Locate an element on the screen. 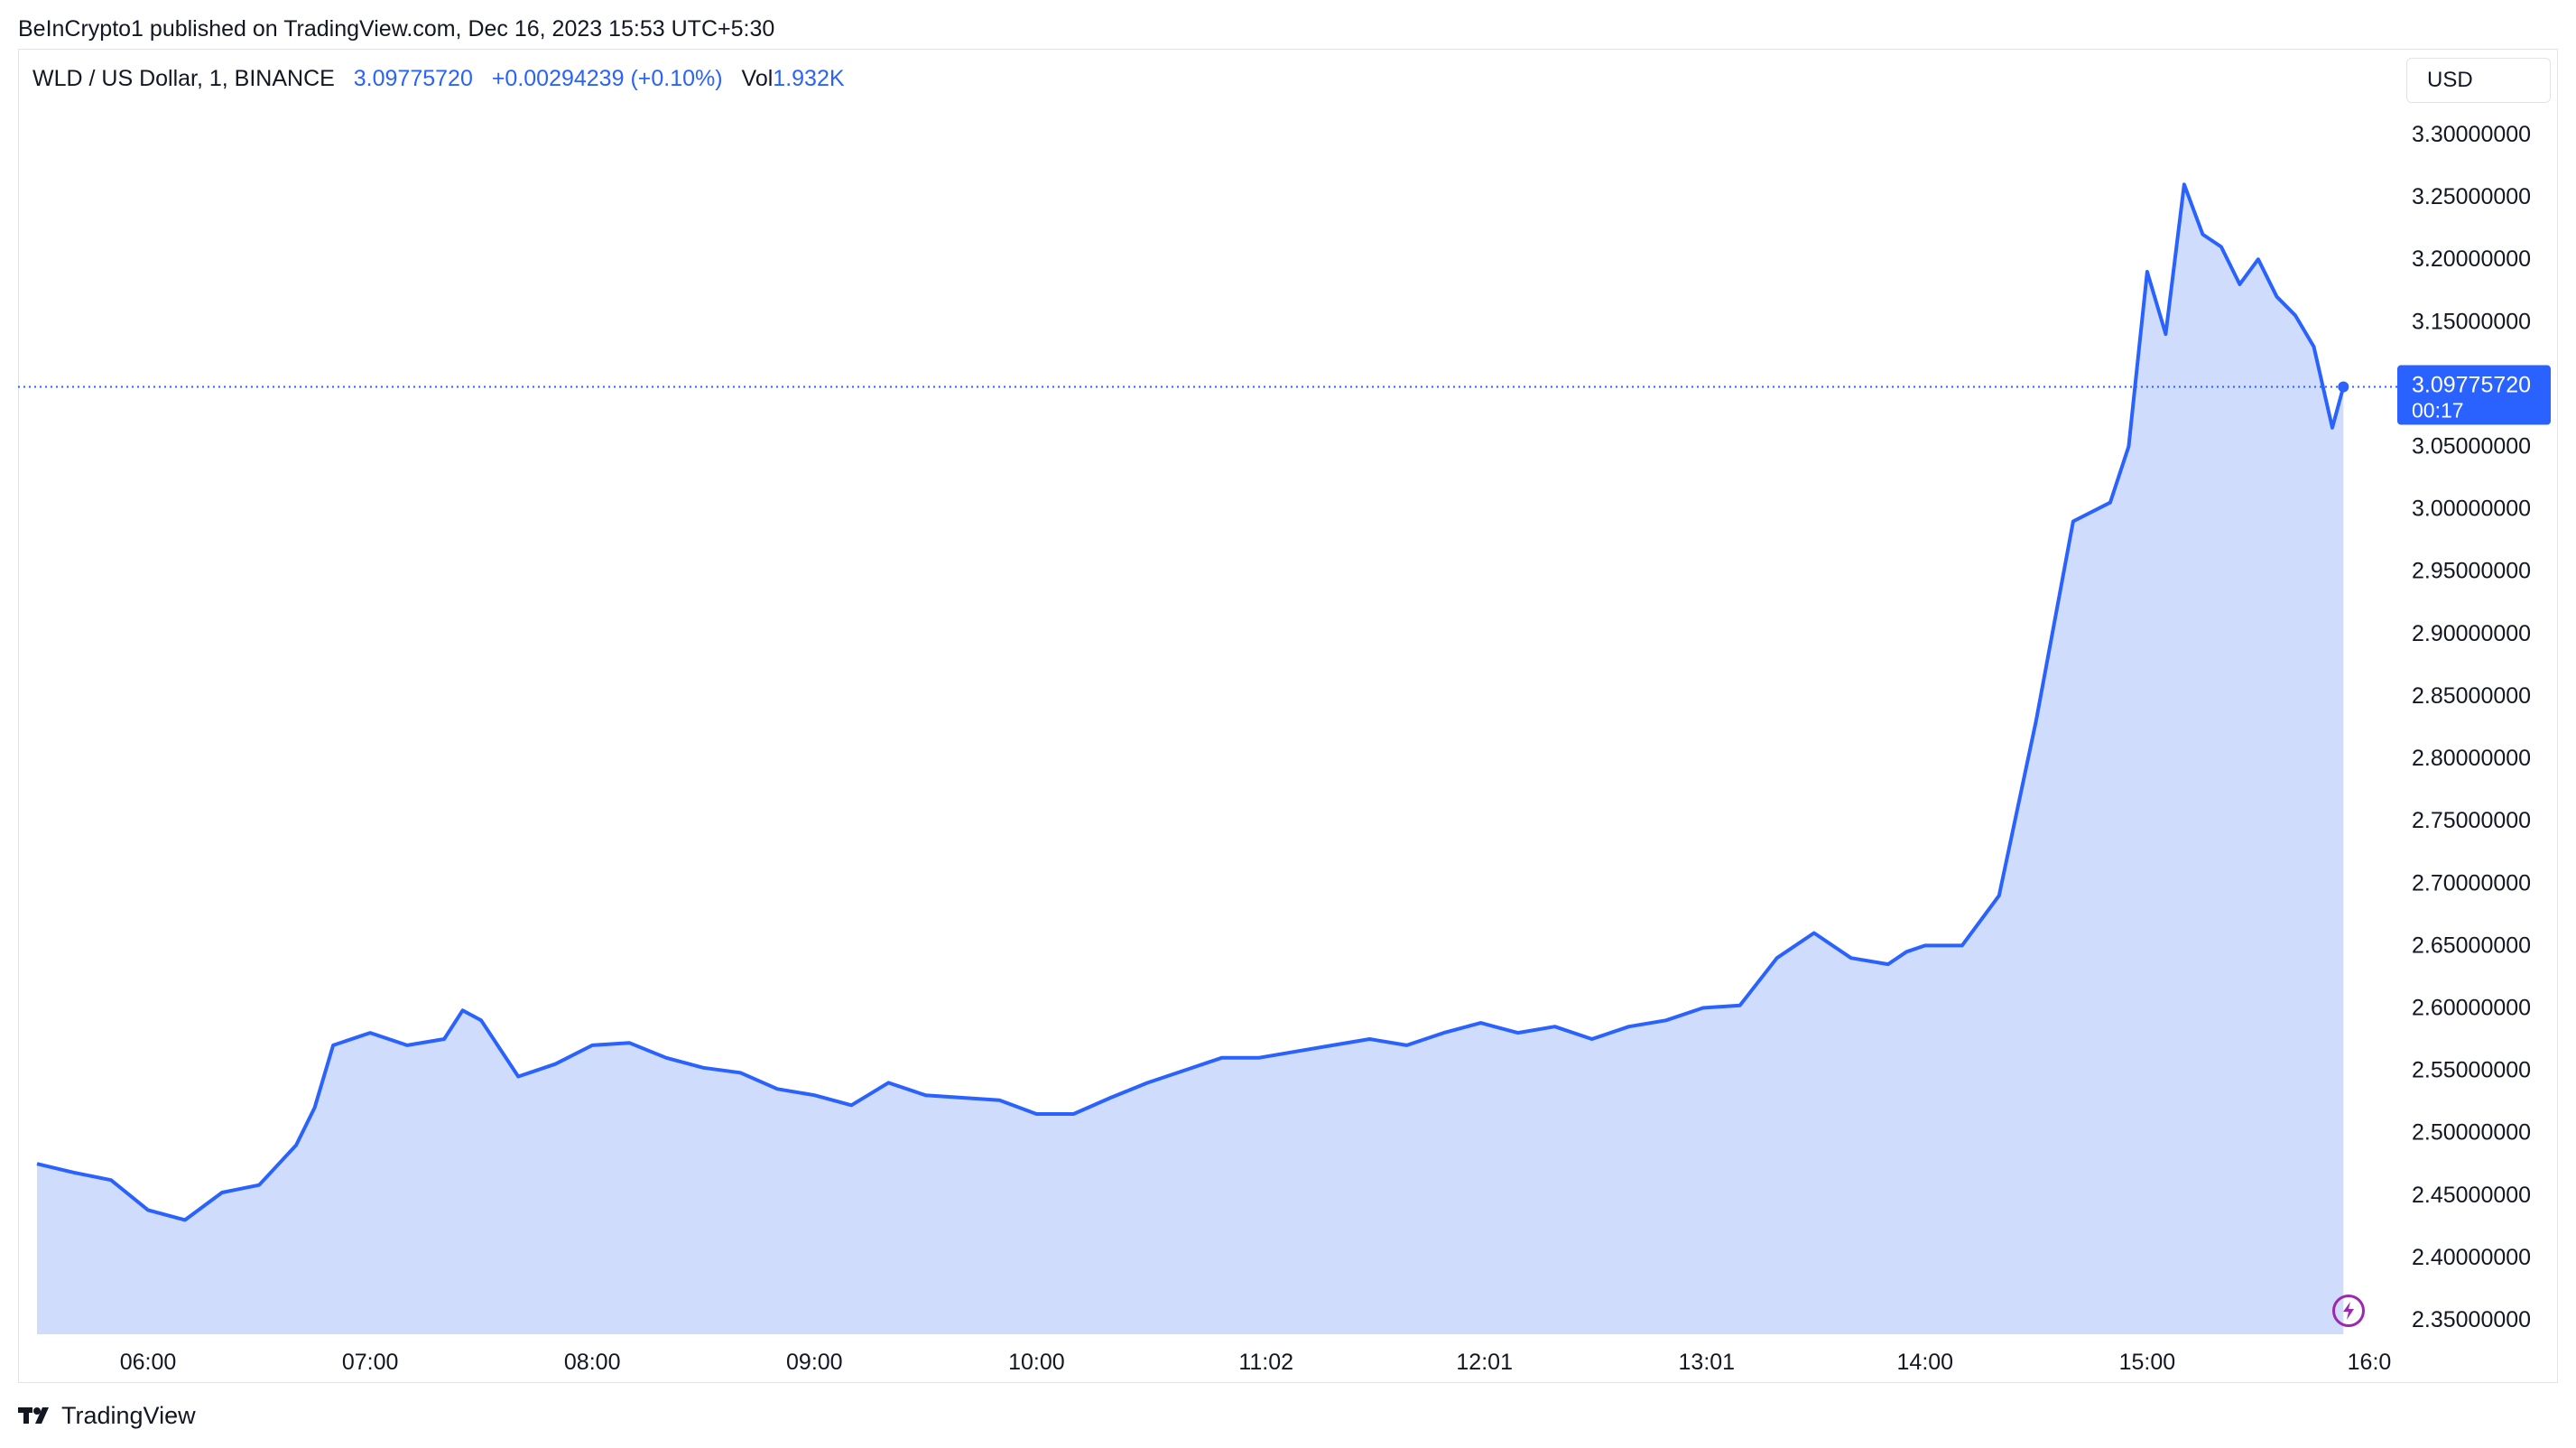 The width and height of the screenshot is (2576, 1448). y-tick-label-1: 3.25000000 is located at coordinates (2471, 196).